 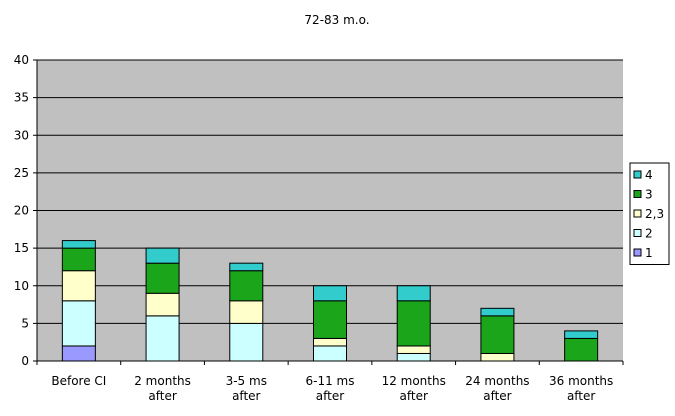 What do you see at coordinates (330, 381) in the screenshot?
I see `x-tick-label: 6-11 ms` at bounding box center [330, 381].